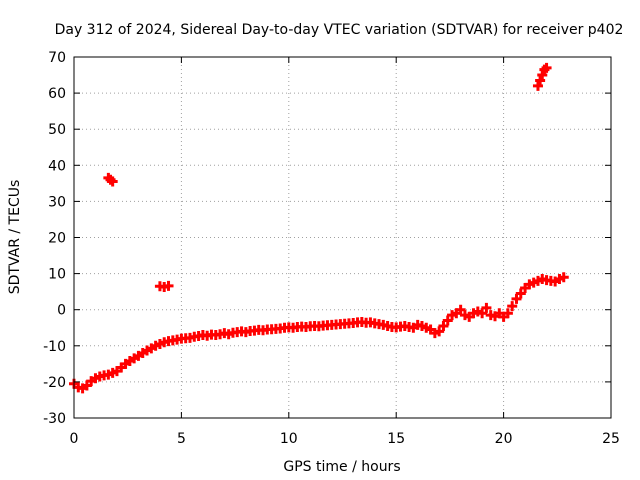  What do you see at coordinates (61, 311) in the screenshot?
I see `y-tick-label: 0` at bounding box center [61, 311].